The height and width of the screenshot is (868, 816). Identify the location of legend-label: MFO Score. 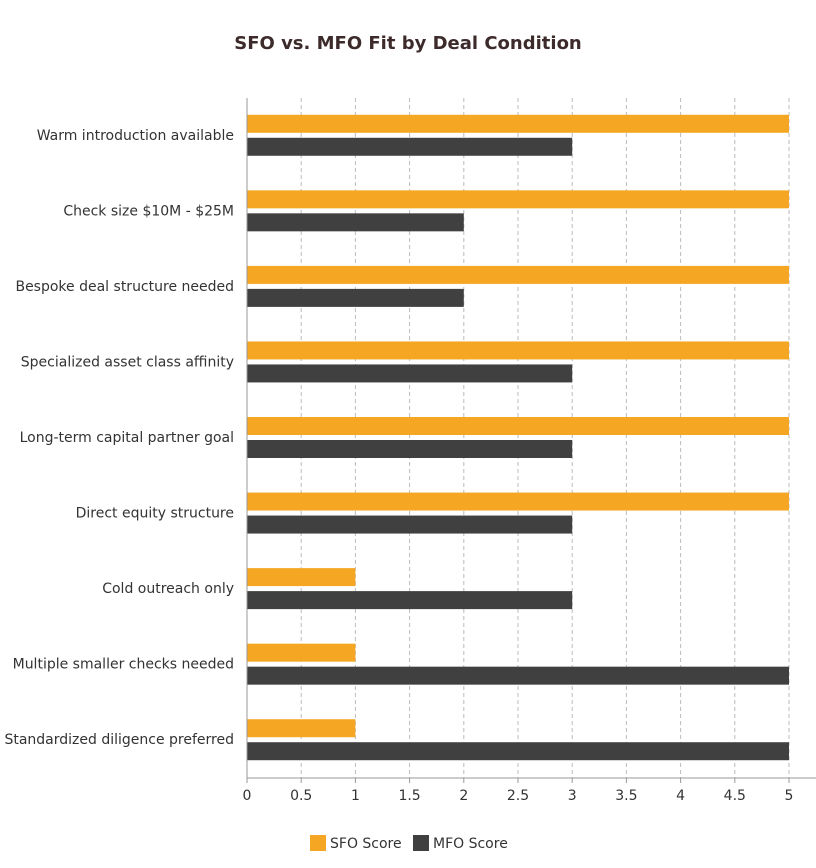
(470, 844).